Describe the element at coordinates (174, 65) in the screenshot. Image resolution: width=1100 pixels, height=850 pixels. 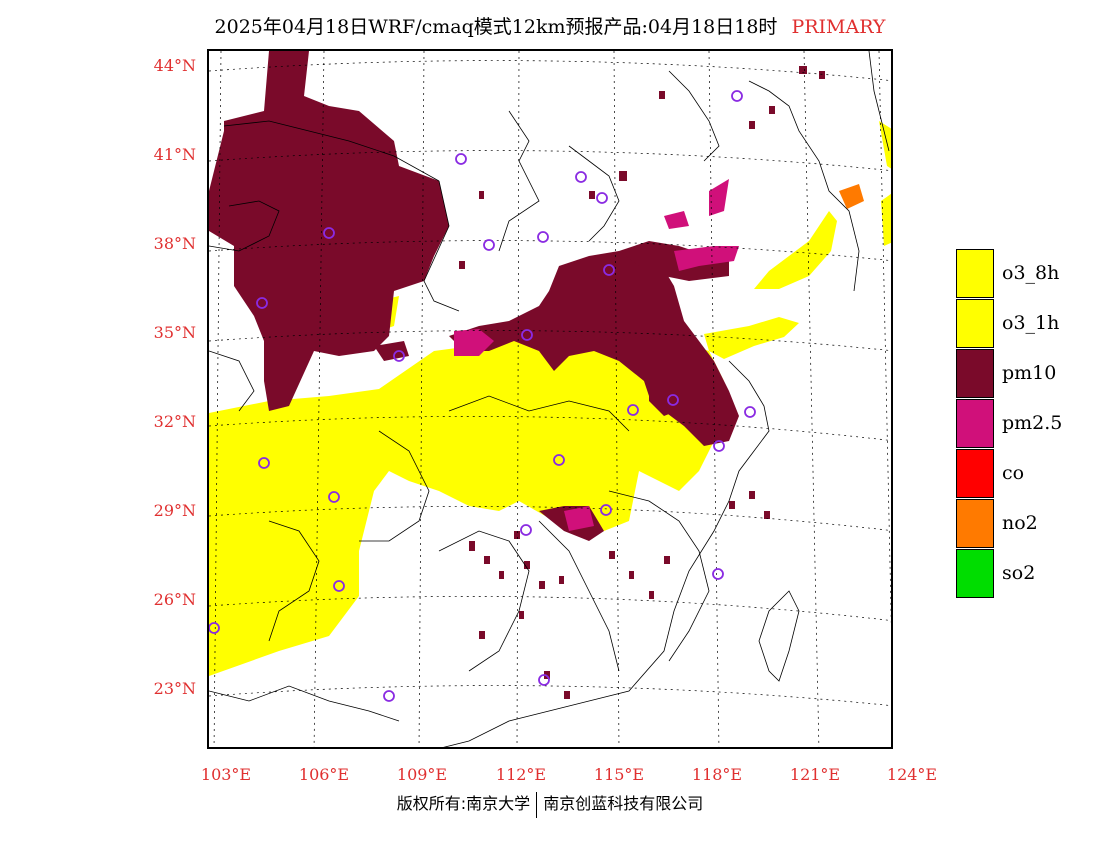
I see `lat-label-44n: 44°N` at that location.